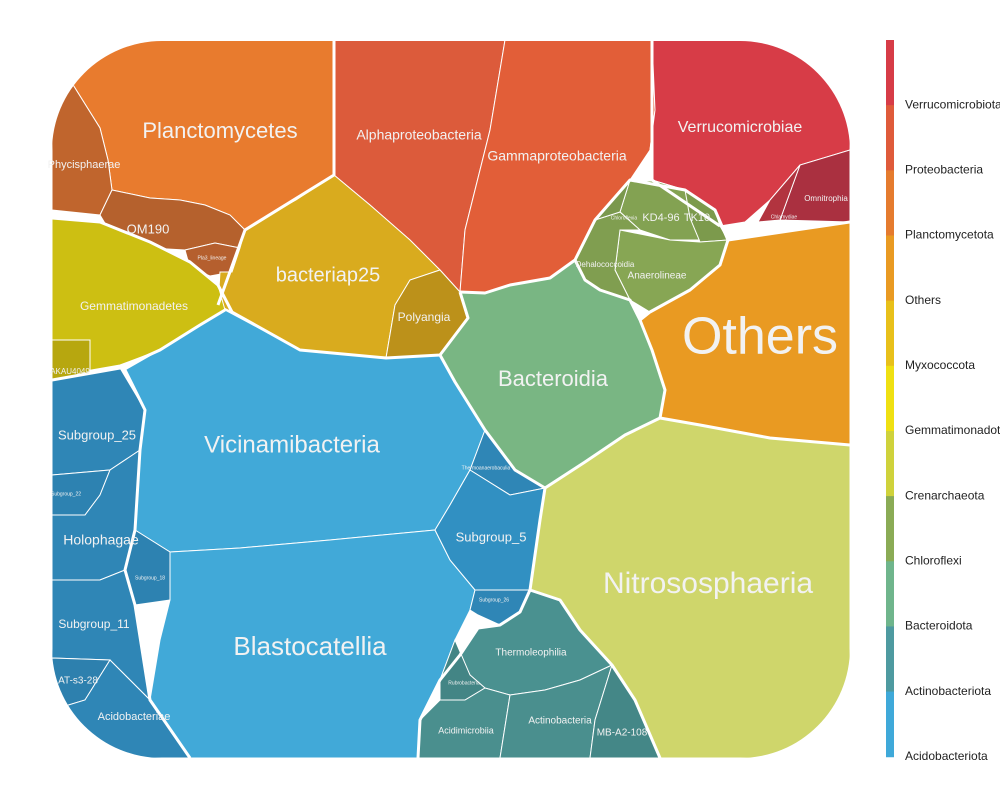  I want to click on cell-label-actinobacteria: Actinobacteria, so click(560, 721).